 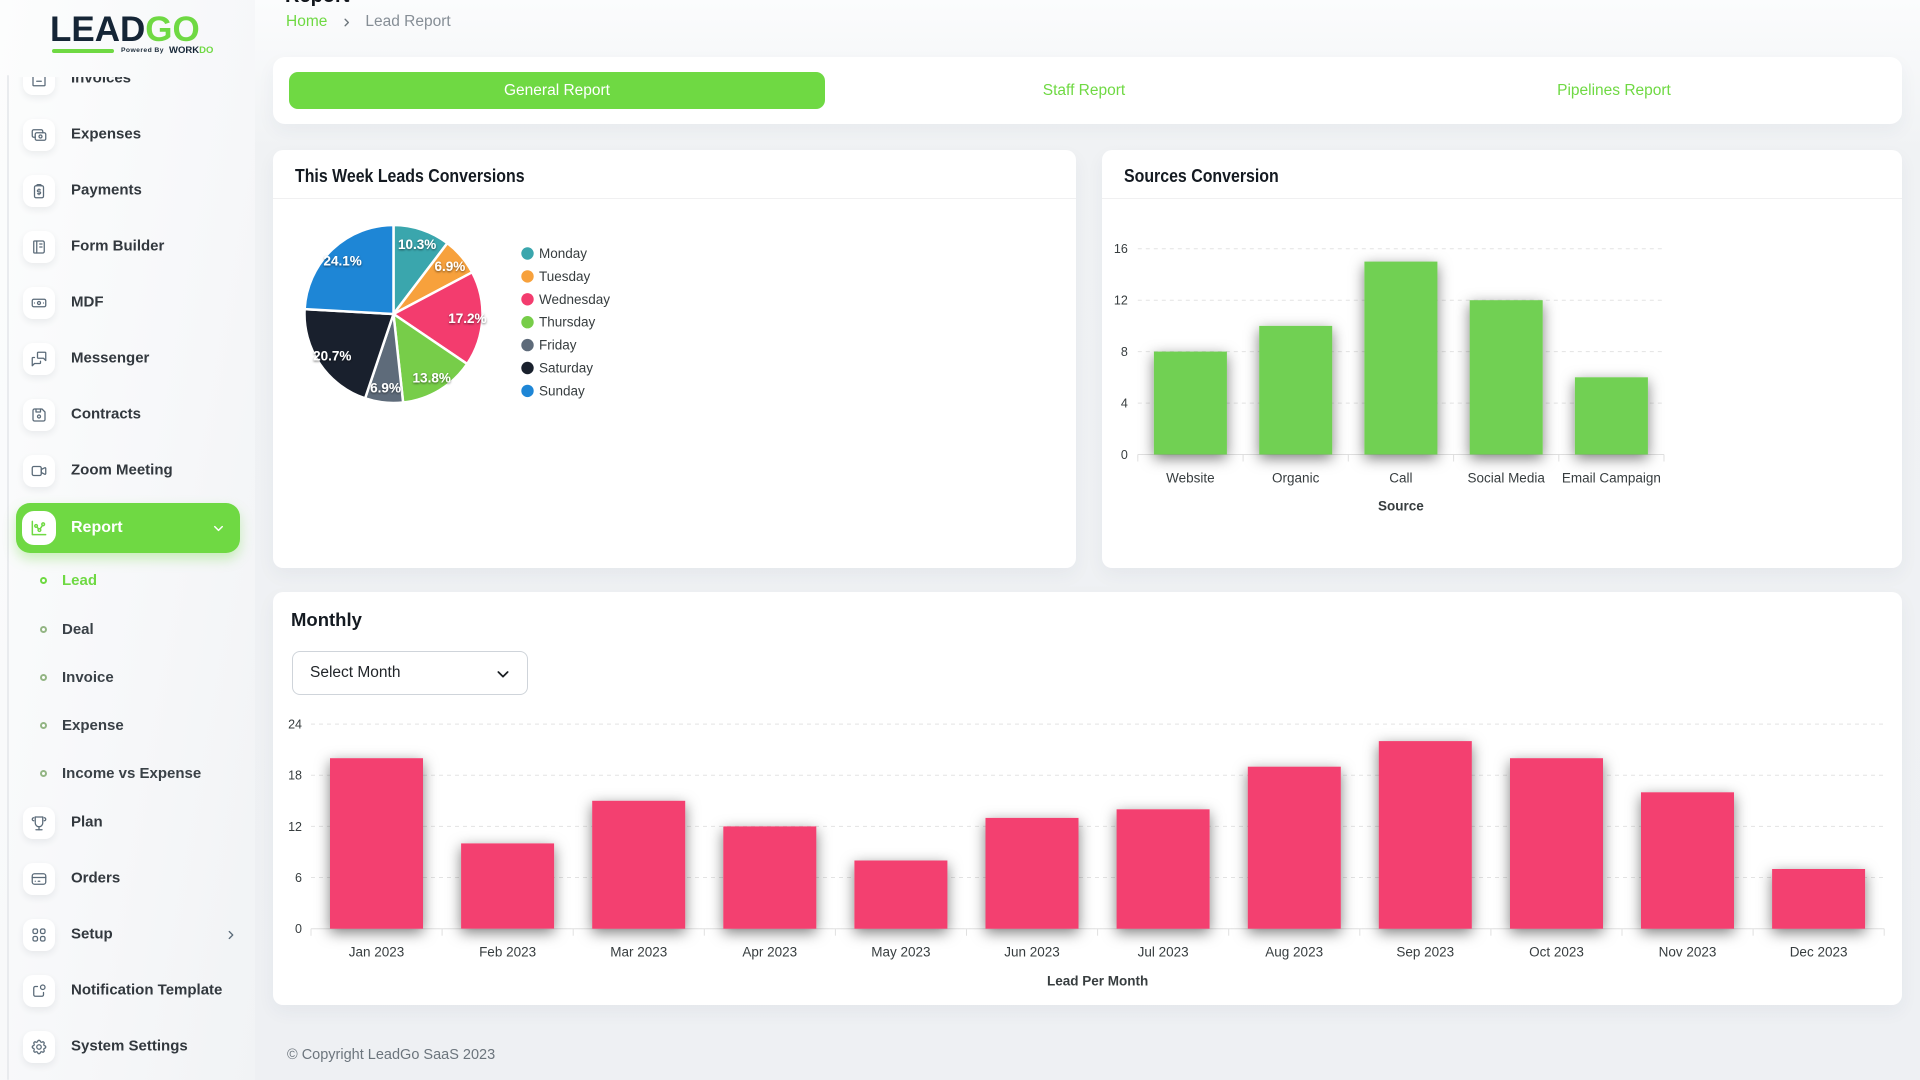 What do you see at coordinates (1819, 952) in the screenshot?
I see `svg-text: Dec 2023` at bounding box center [1819, 952].